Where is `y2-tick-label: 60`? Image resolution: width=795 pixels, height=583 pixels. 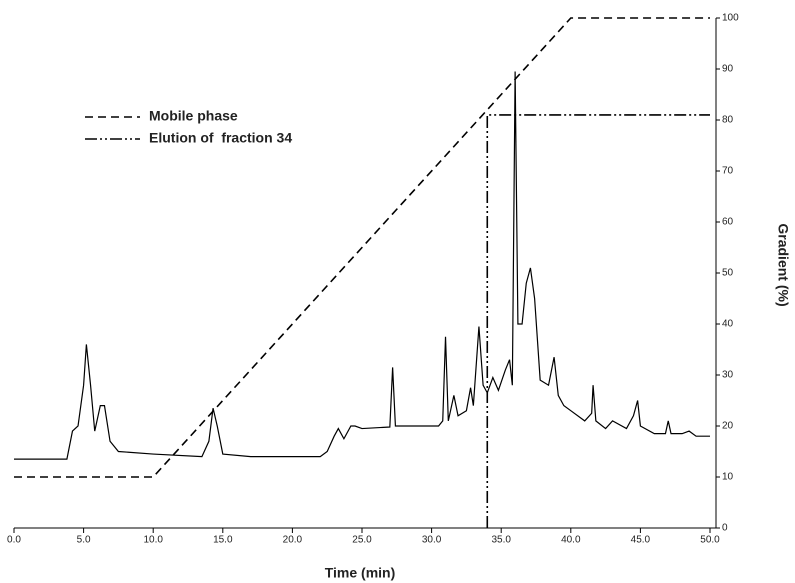
y2-tick-label: 60 is located at coordinates (728, 222).